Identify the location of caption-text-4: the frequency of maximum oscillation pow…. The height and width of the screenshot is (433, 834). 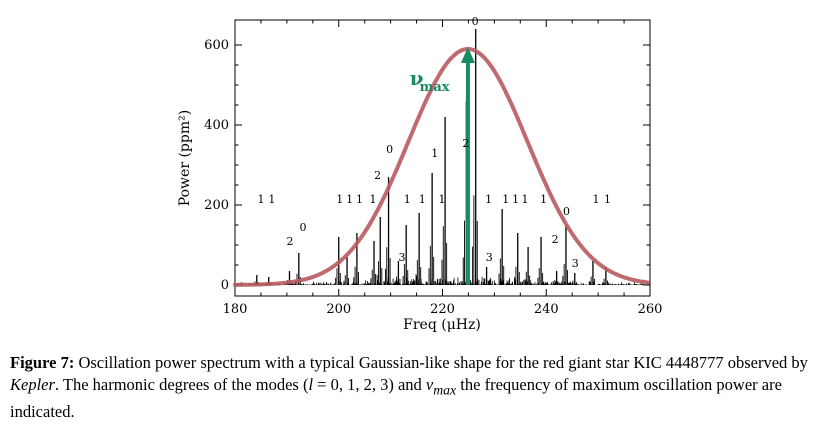
(396, 398).